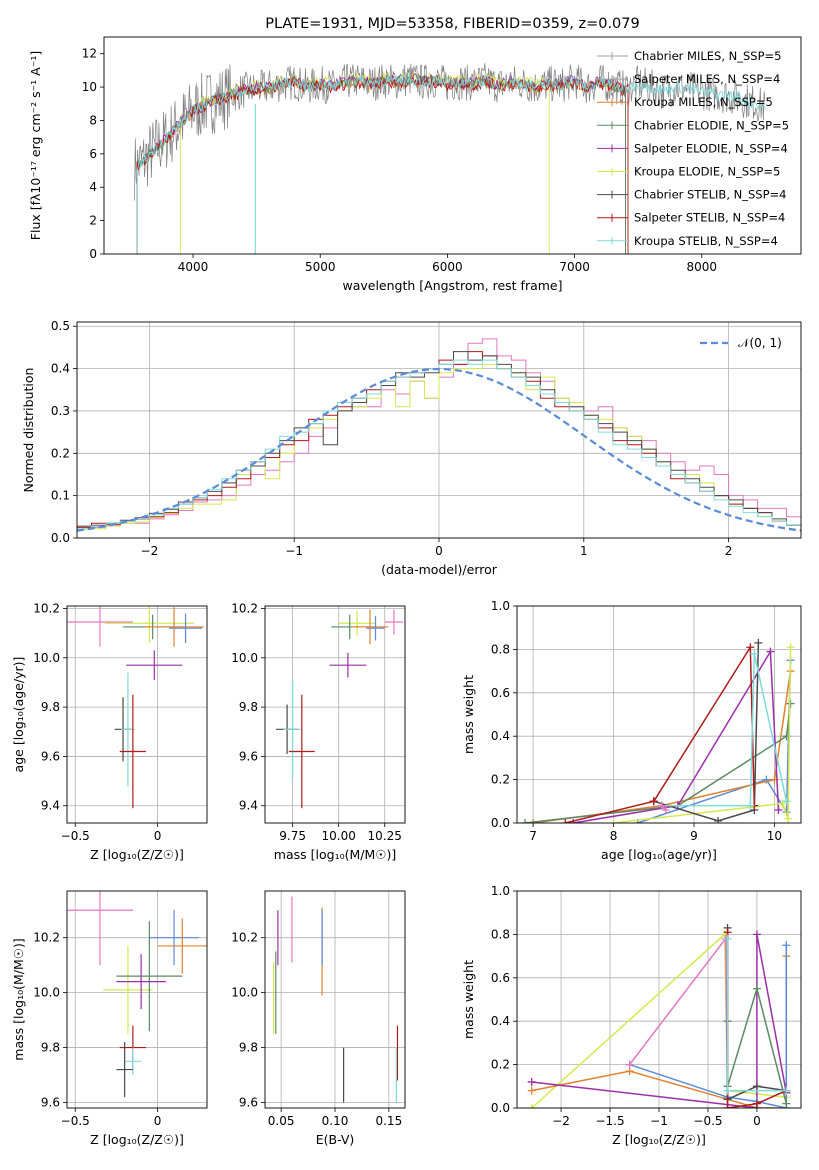 The height and width of the screenshot is (1170, 819). What do you see at coordinates (706, 241) in the screenshot?
I see `legend-label: Kroupa STELIB, N_SSP=4` at bounding box center [706, 241].